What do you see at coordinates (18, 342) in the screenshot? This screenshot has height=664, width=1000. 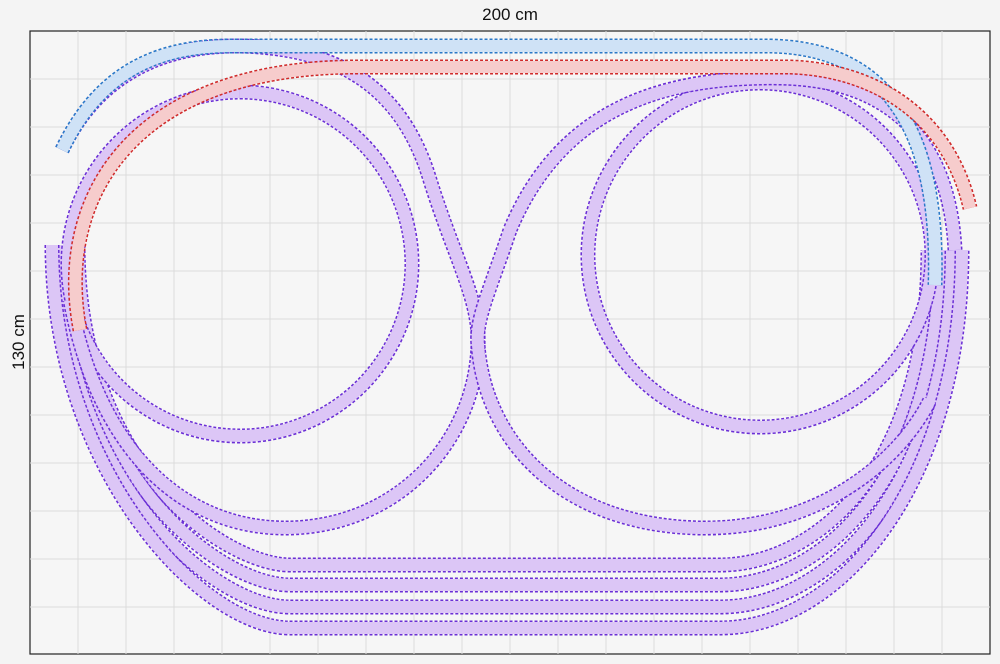 I see `height-label: 130 cm` at bounding box center [18, 342].